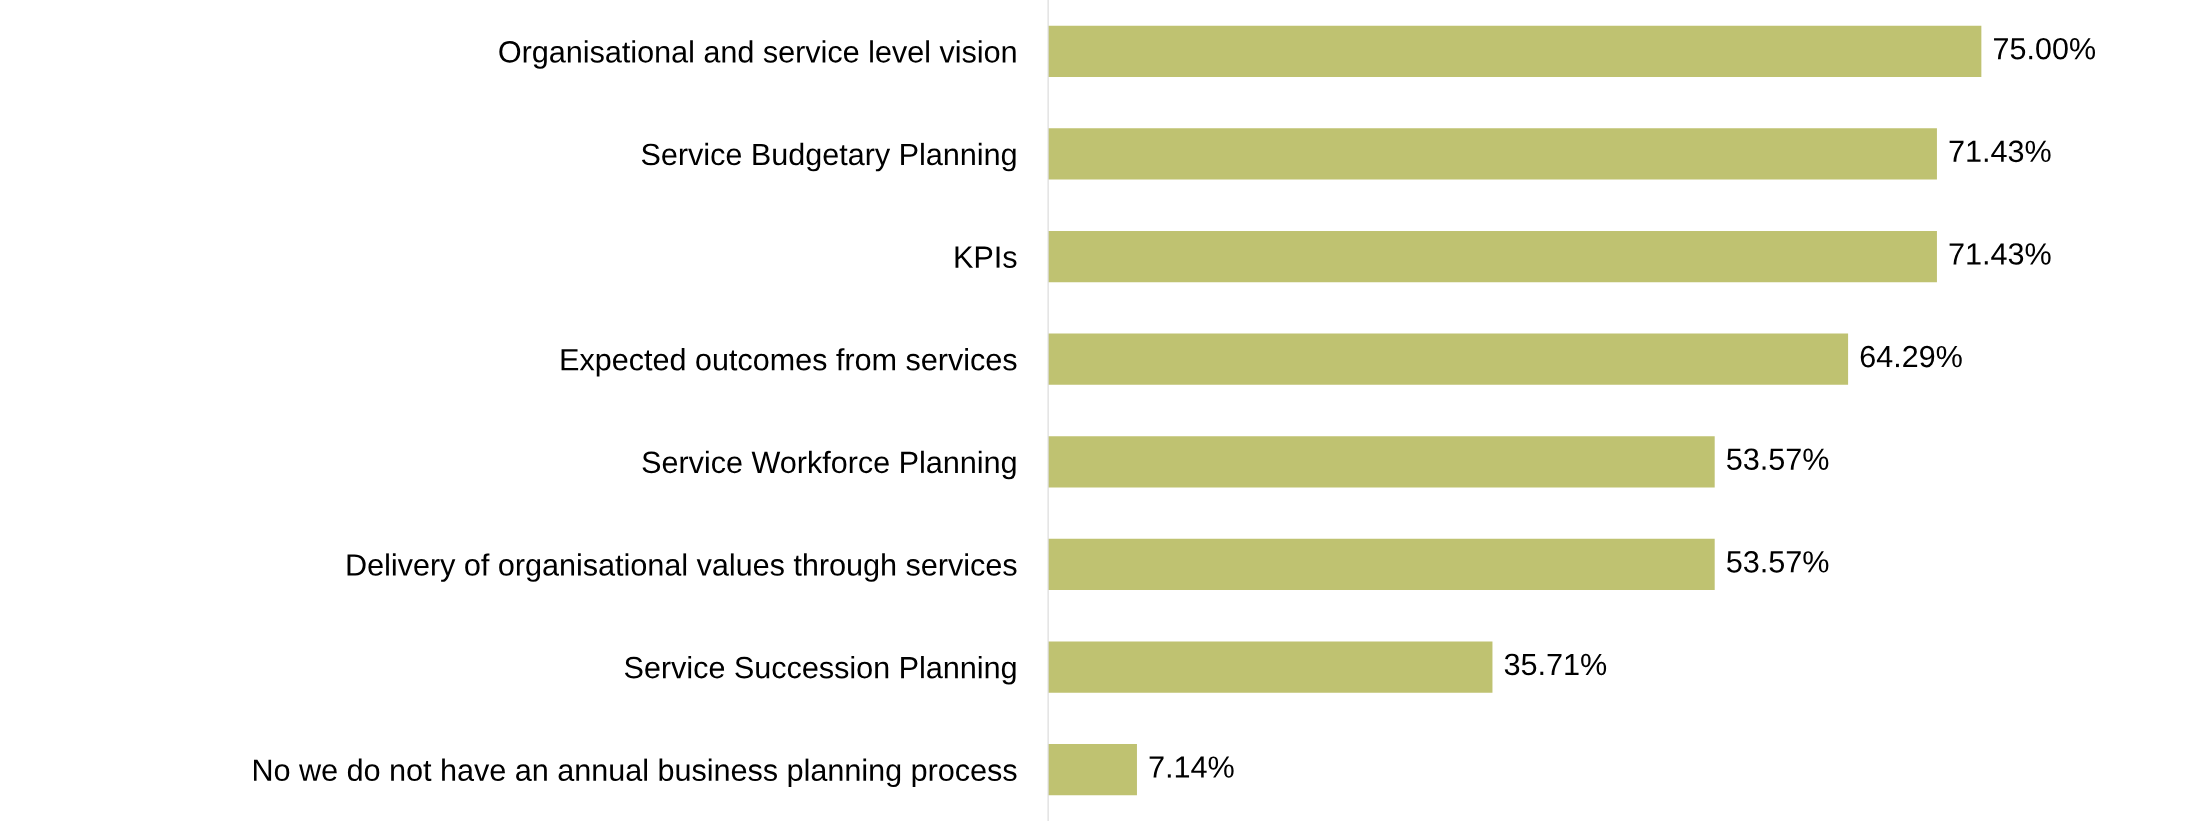  What do you see at coordinates (820, 670) in the screenshot?
I see `y-tick-label: Service Succession Planning` at bounding box center [820, 670].